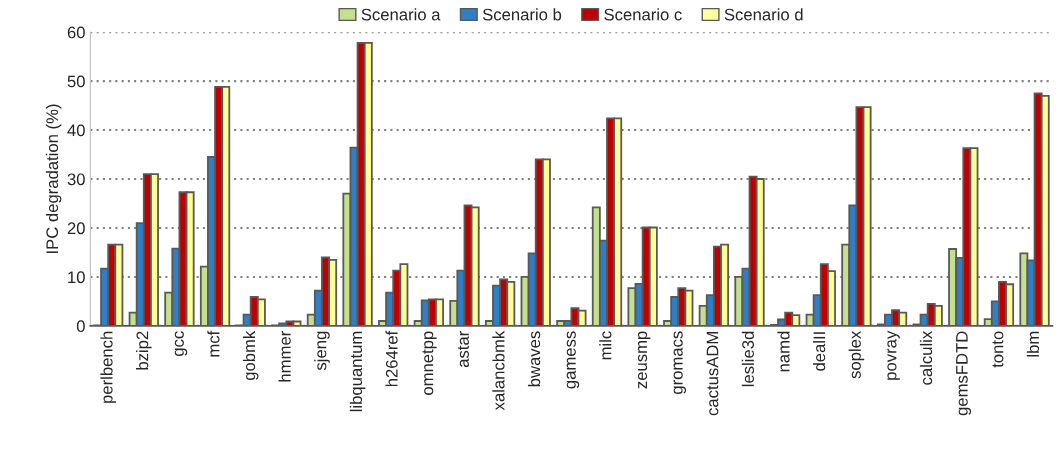 The height and width of the screenshot is (459, 1063). What do you see at coordinates (357, 371) in the screenshot?
I see `x-tick-label: libquantum` at bounding box center [357, 371].